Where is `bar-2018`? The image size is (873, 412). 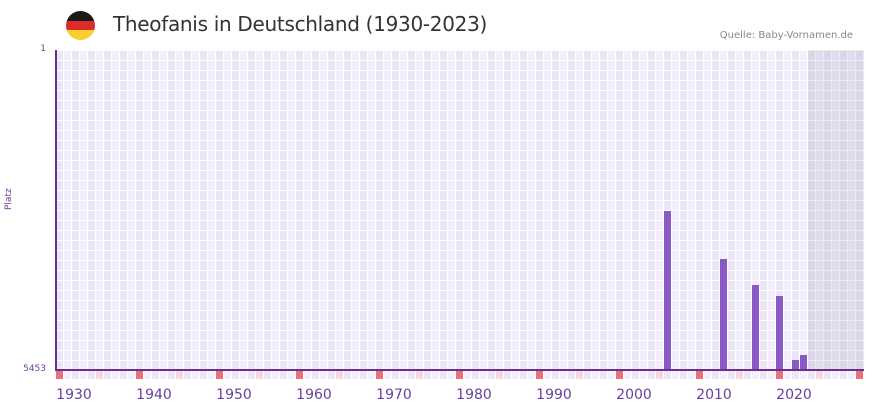
bar-2018 is located at coordinates (779, 332).